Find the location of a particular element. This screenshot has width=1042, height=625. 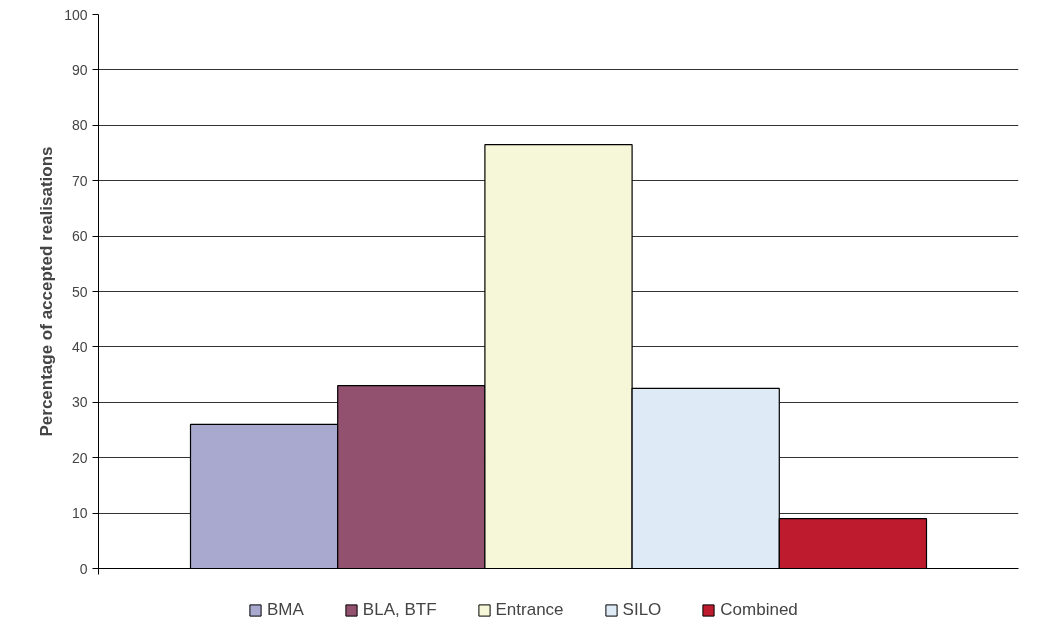

legend-label: SILO is located at coordinates (642, 610).